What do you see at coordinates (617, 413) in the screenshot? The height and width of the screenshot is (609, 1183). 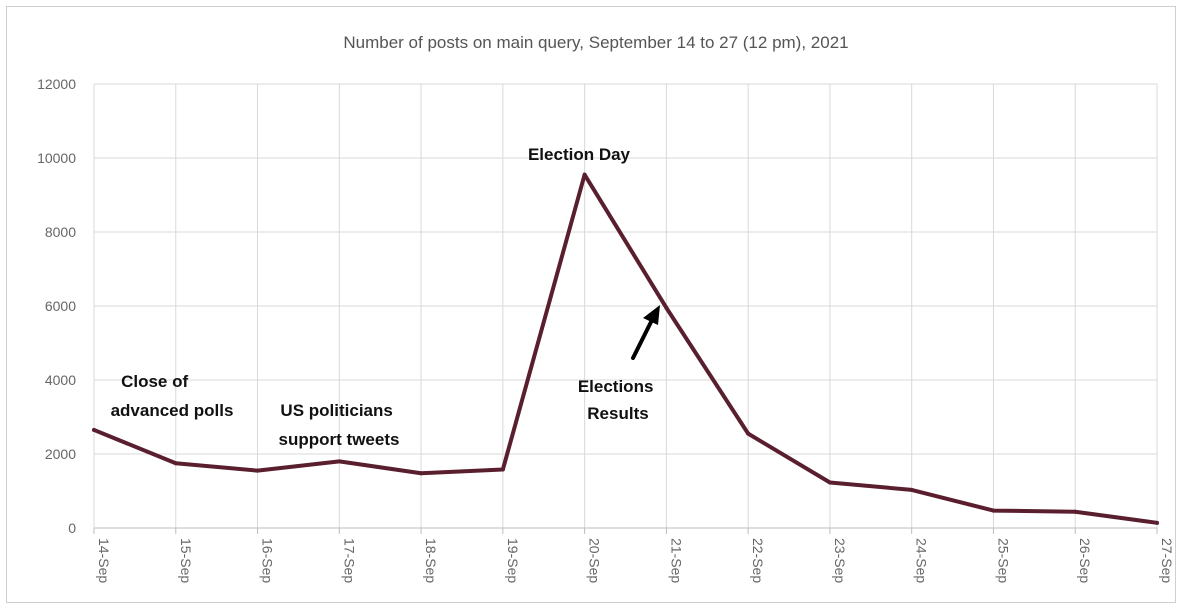 I see `annotation-election-results-line-2: Results` at bounding box center [617, 413].